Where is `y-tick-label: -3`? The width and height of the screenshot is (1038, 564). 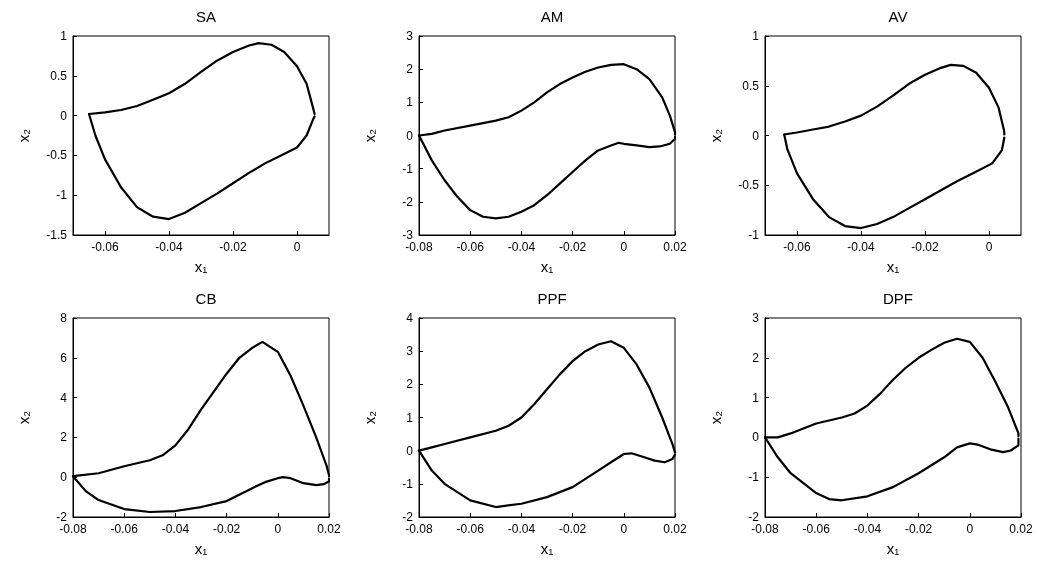 y-tick-label: -3 is located at coordinates (408, 235).